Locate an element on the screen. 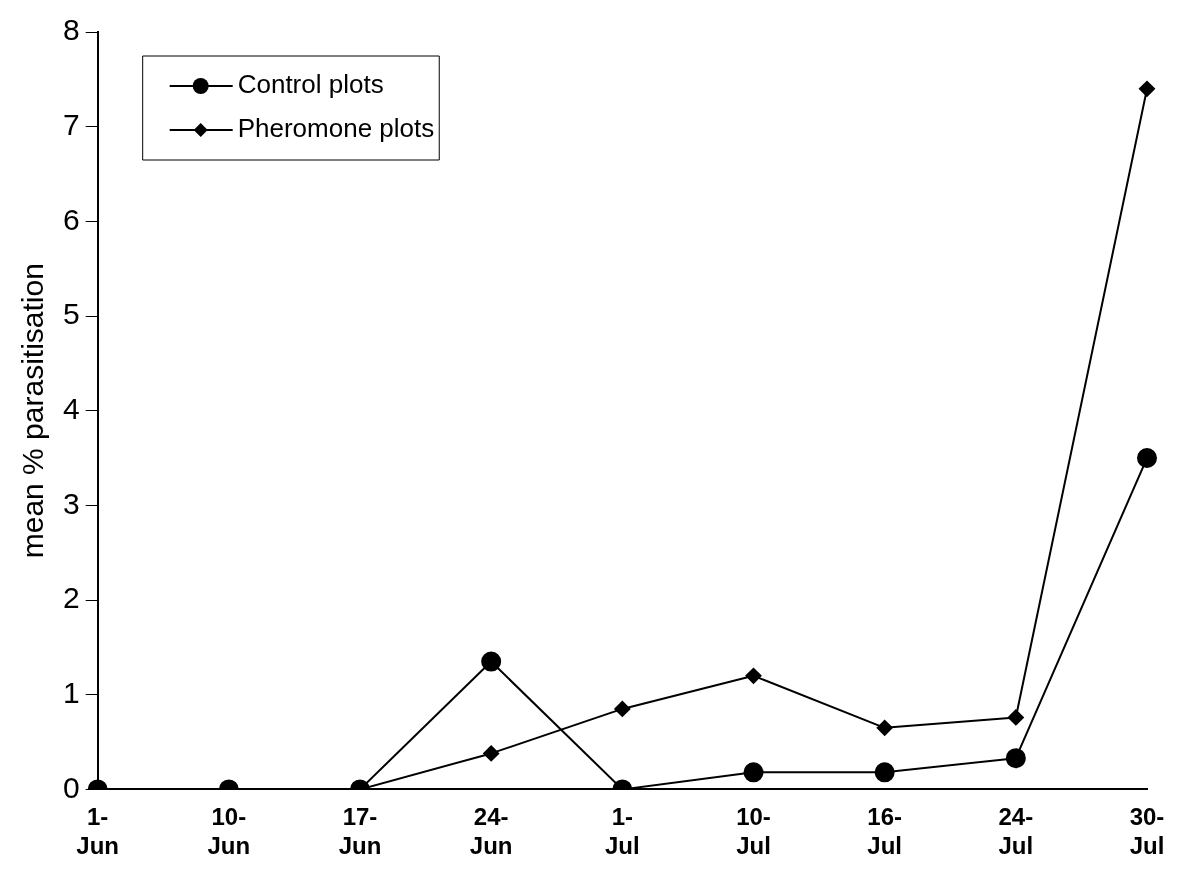 This screenshot has width=1180, height=873. y-tick-label: 6 is located at coordinates (71, 219).